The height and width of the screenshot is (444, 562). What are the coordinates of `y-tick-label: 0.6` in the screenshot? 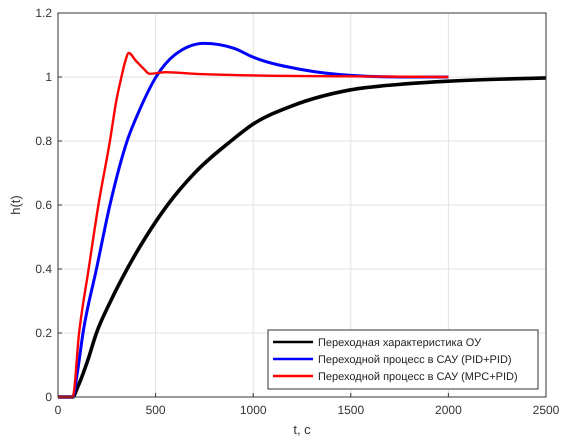 It's located at (43, 205).